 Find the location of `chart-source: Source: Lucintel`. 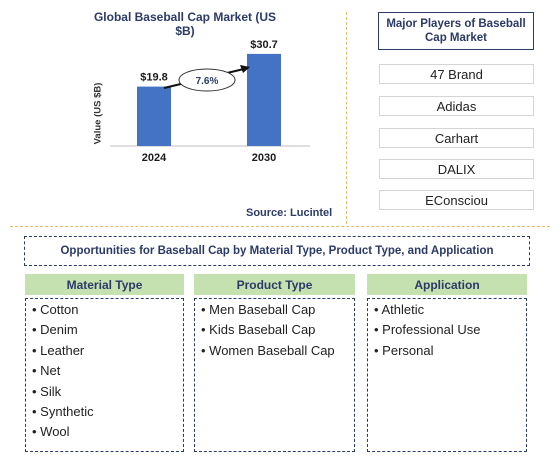

chart-source: Source: Lucintel is located at coordinates (289, 213).